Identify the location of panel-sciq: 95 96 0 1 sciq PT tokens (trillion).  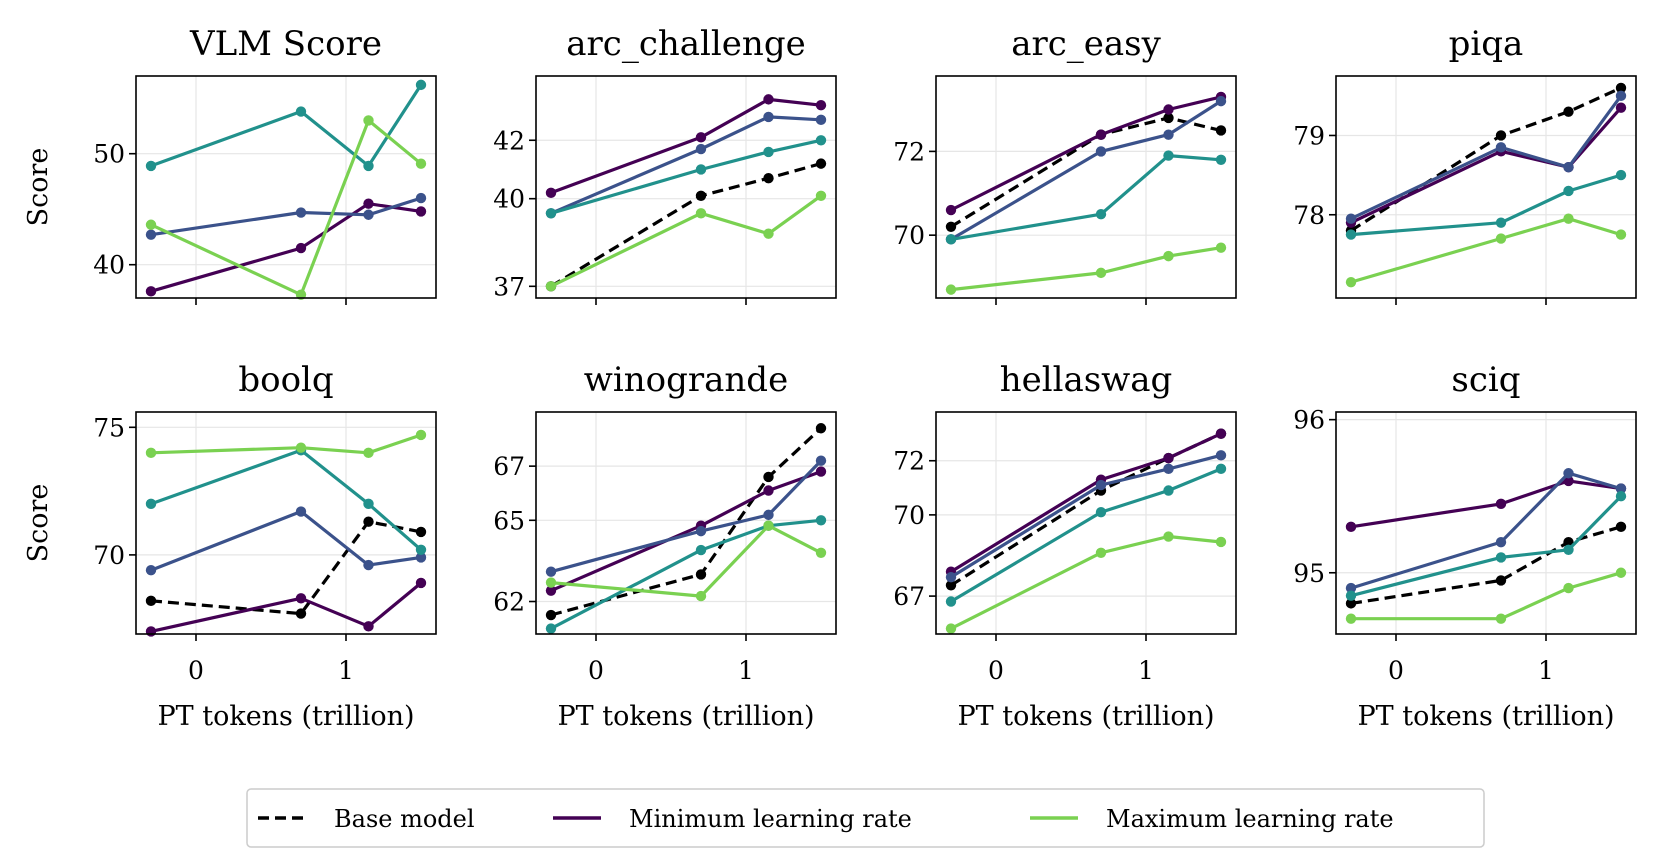
(1465, 546).